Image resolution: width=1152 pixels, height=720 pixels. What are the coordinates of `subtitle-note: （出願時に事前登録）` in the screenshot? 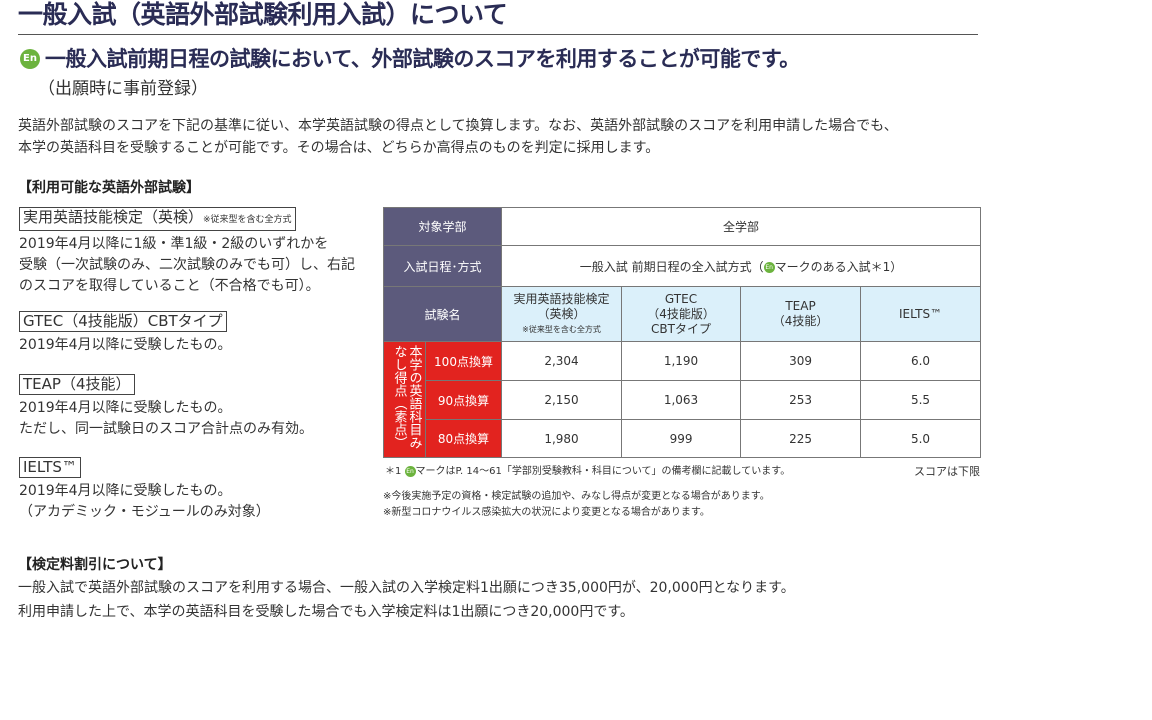 It's located at (123, 89).